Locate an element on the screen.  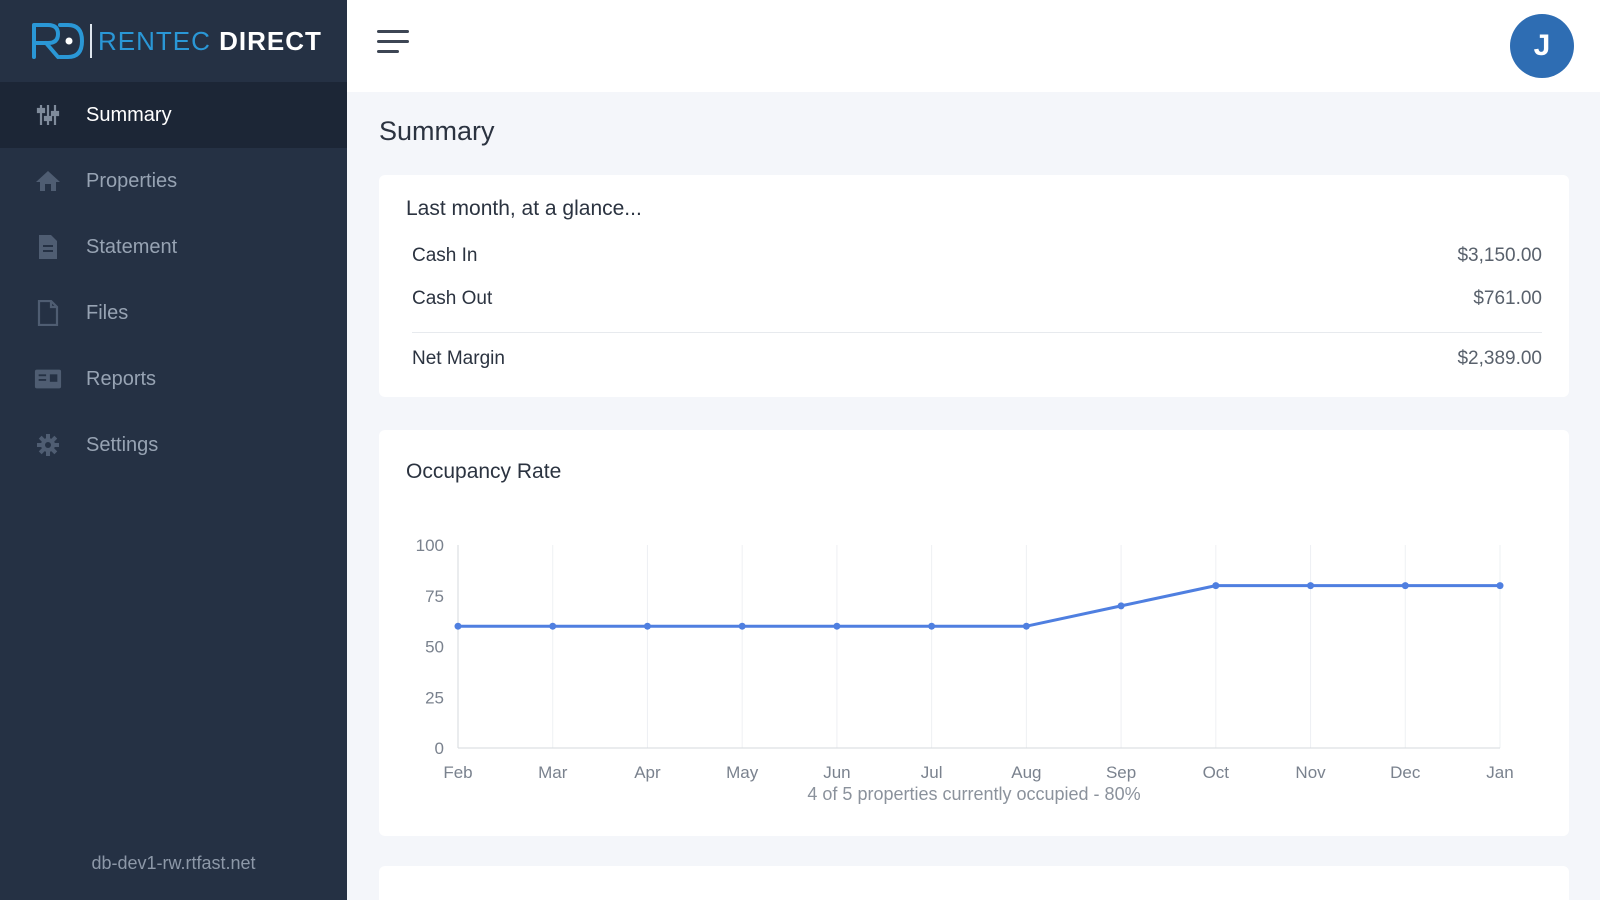
sidebar-item-label: Reports is located at coordinates (121, 378).